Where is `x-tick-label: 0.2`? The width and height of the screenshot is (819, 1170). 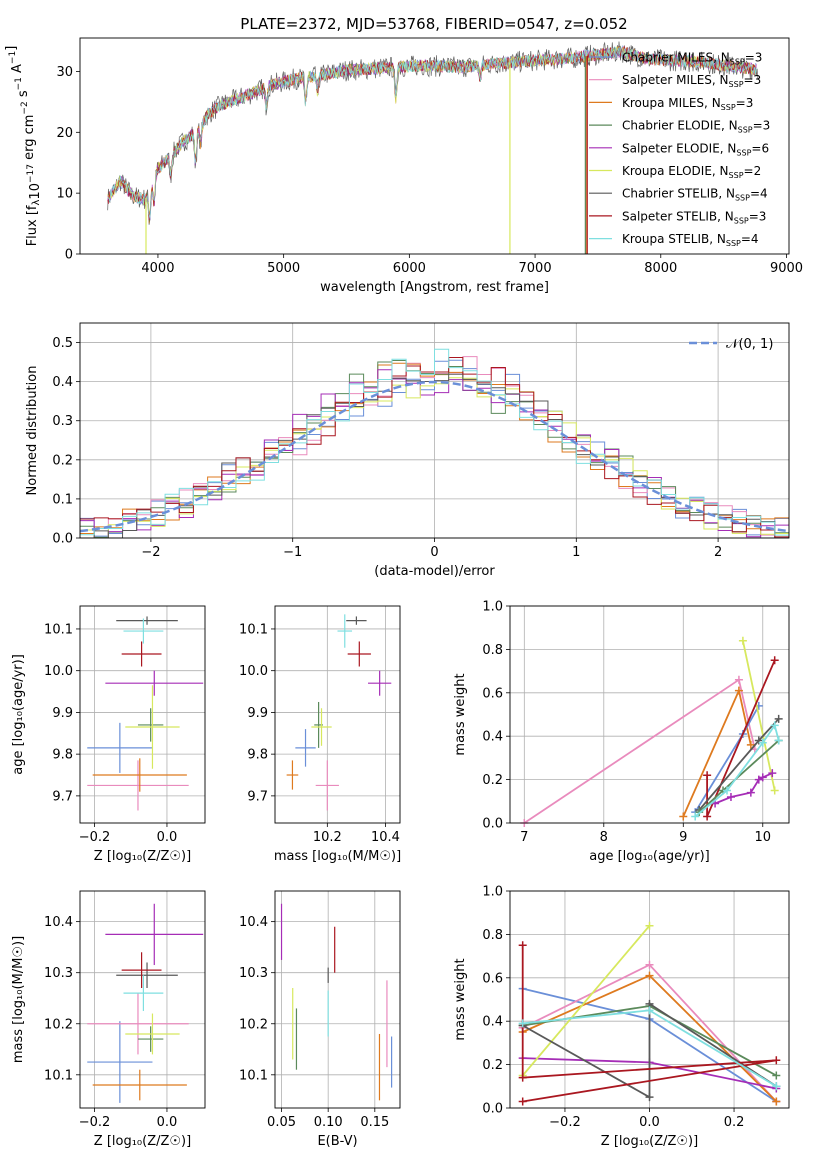 x-tick-label: 0.2 is located at coordinates (734, 1122).